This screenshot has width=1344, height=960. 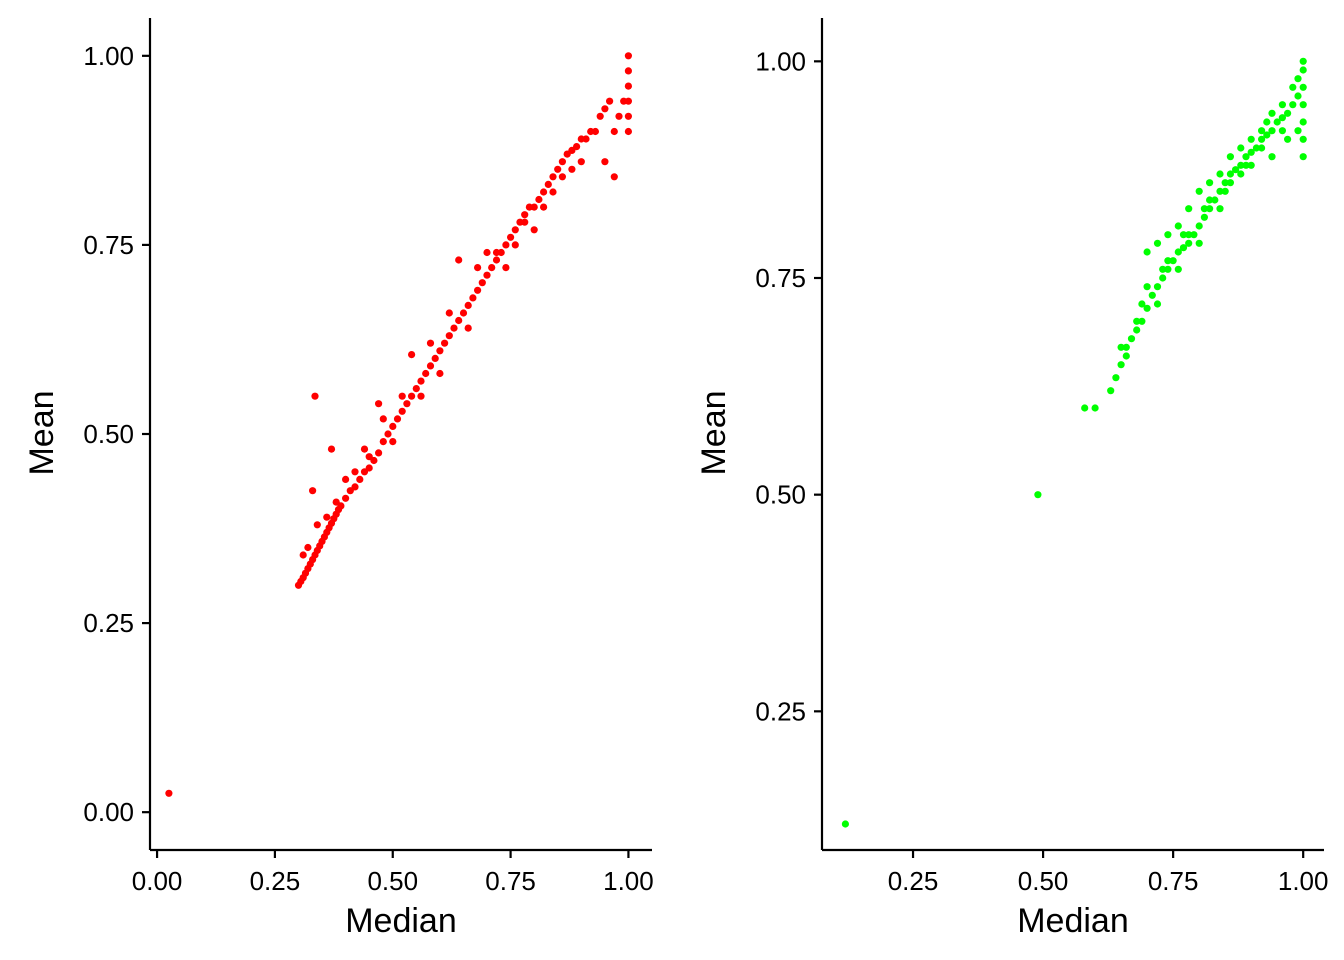 I want to click on right-x-tick-label: 0.50, so click(x=1043, y=881).